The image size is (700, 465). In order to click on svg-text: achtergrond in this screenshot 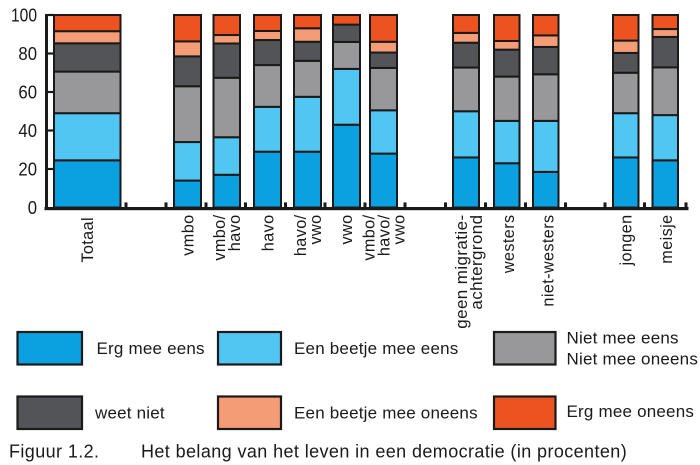, I will do `click(476, 262)`.